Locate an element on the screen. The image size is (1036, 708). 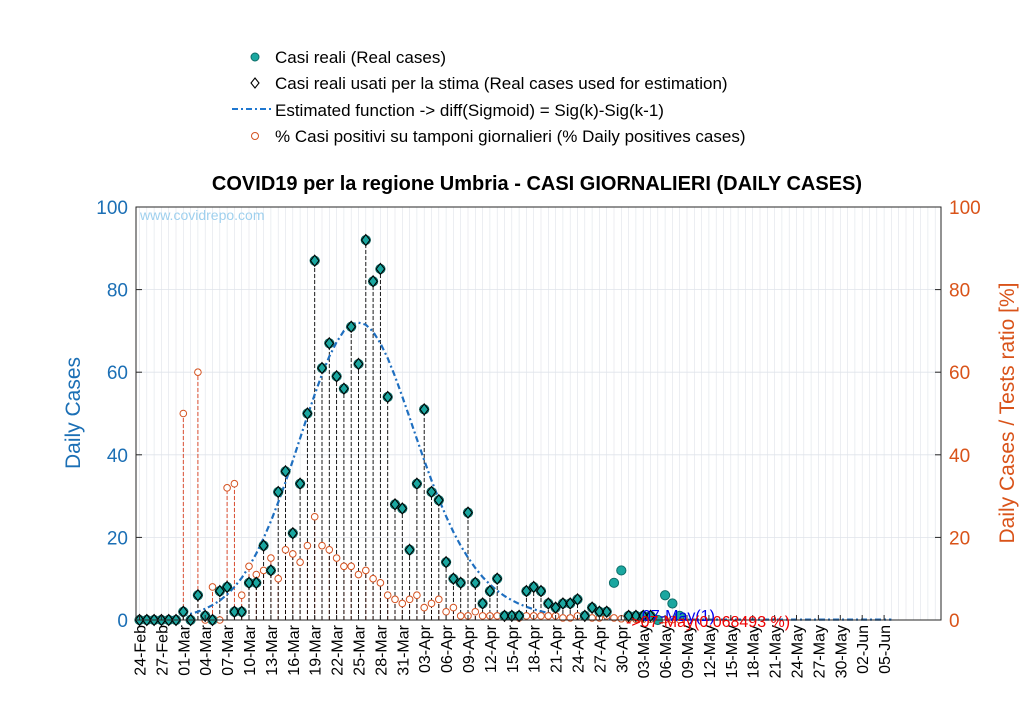
legend-marker-real-cases is located at coordinates (255, 57).